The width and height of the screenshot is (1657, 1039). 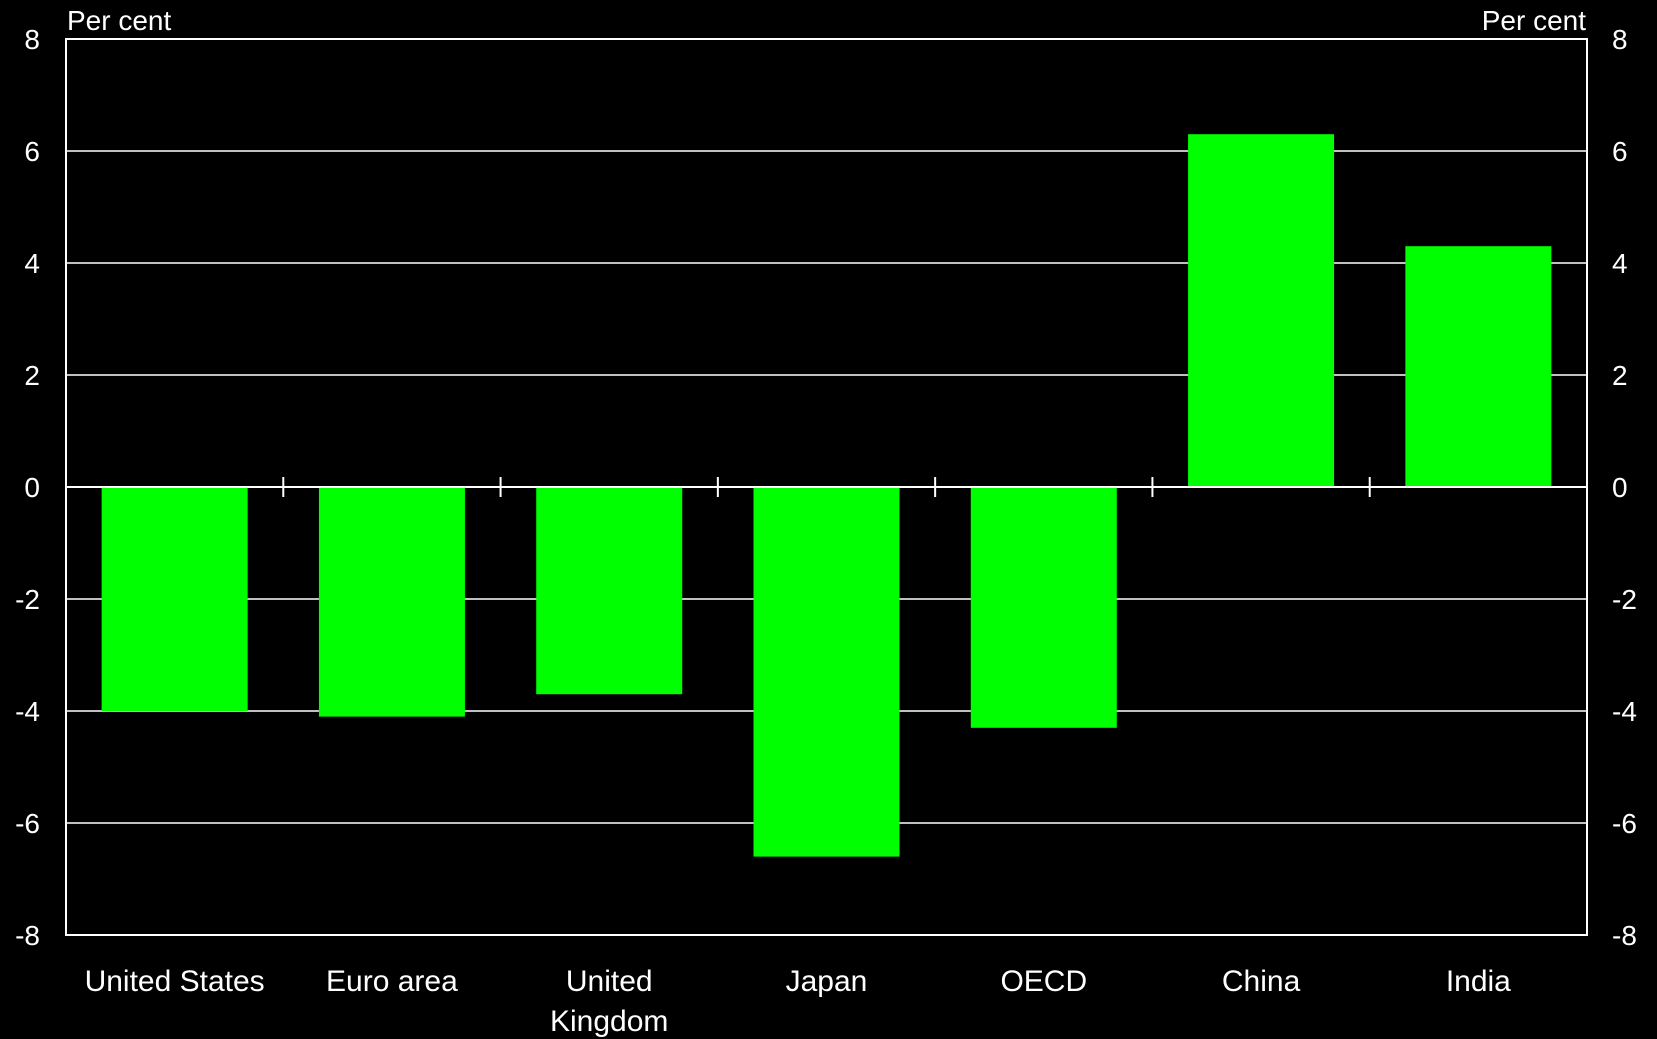 What do you see at coordinates (1624, 823) in the screenshot?
I see `y-tick-label-right: -6` at bounding box center [1624, 823].